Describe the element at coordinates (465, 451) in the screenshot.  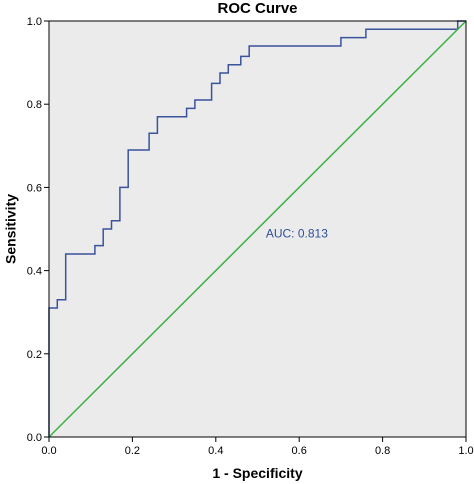
I see `x-tick-label: 1.0` at that location.